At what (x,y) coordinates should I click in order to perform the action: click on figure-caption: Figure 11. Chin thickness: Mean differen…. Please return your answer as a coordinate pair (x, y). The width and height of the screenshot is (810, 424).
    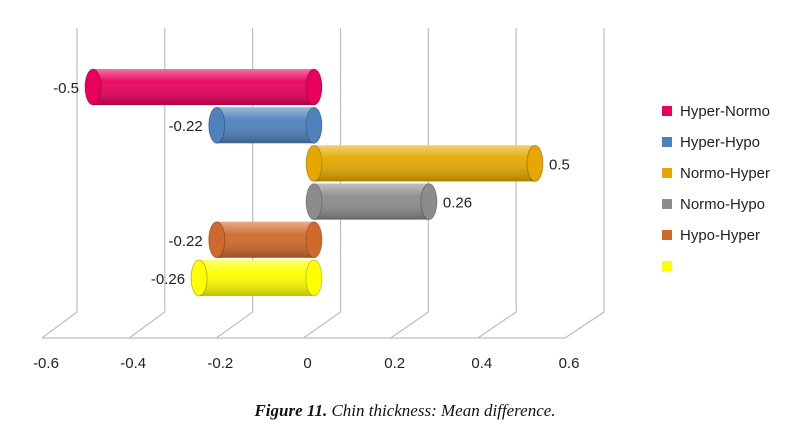
    Looking at the image, I should click on (405, 411).